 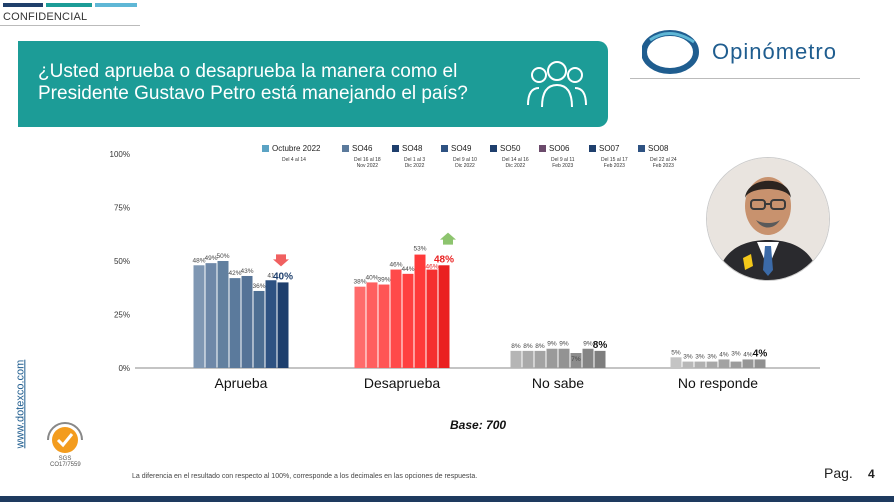 I want to click on data-label: 41, so click(x=271, y=275).